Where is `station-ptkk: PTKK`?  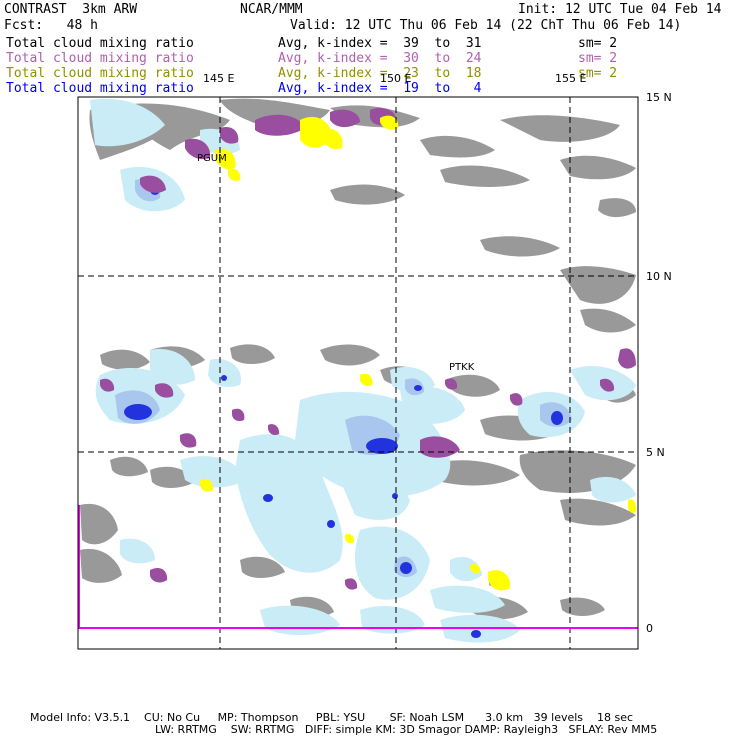
station-ptkk: PTKK is located at coordinates (462, 367).